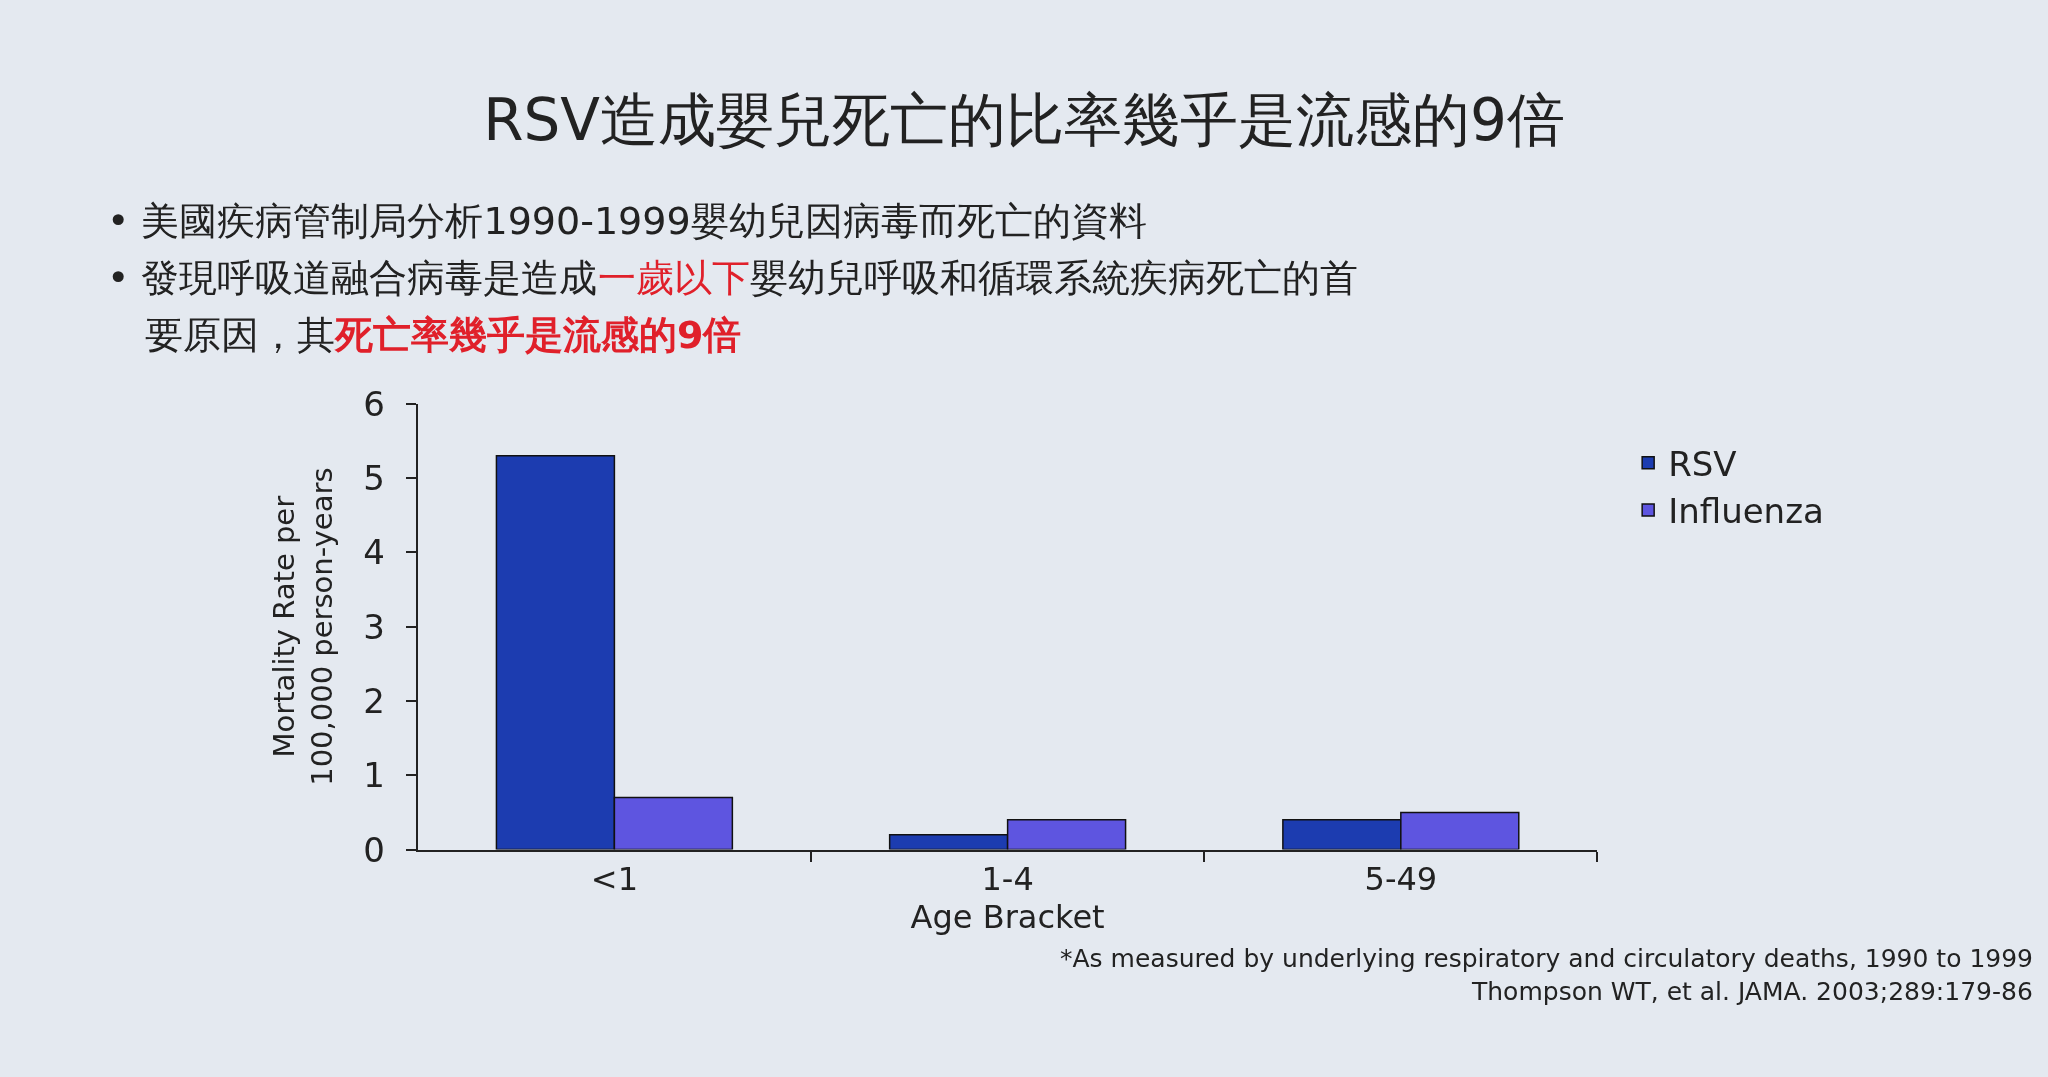  Describe the element at coordinates (538, 335) in the screenshot. I see `text: 死亡率幾乎是流感的9倍` at that location.